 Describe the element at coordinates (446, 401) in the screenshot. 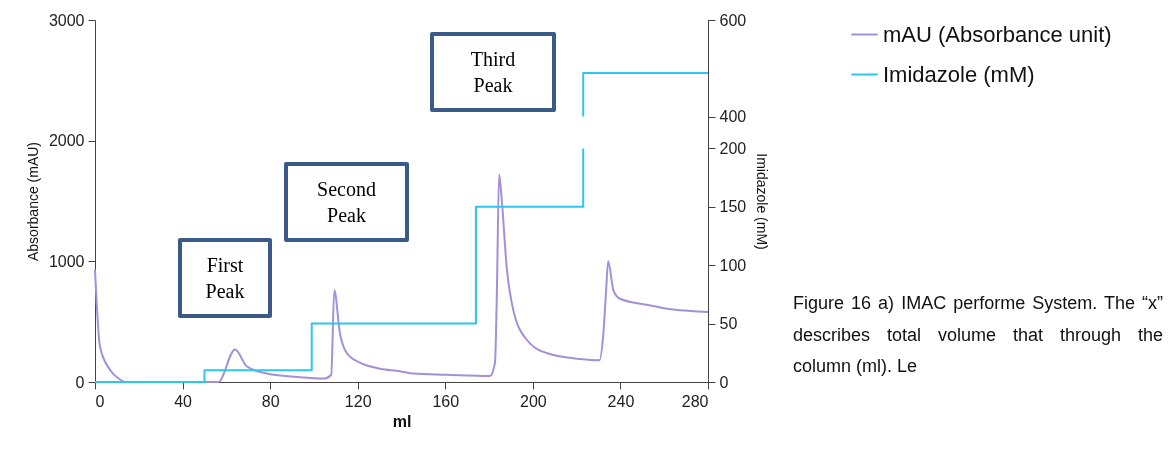

I see `x-tick-label: 160` at that location.